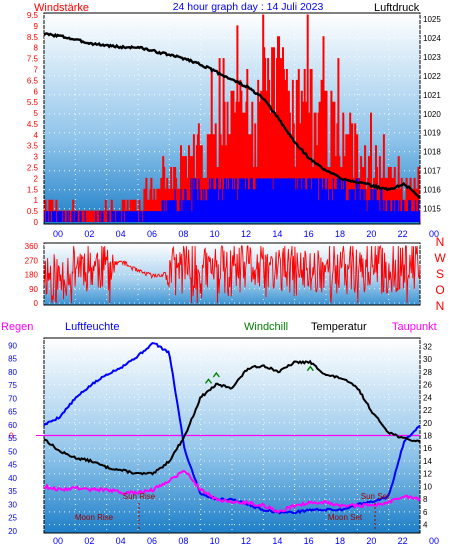 This screenshot has width=462, height=550. What do you see at coordinates (425, 525) in the screenshot?
I see `temperature-tick: 4` at bounding box center [425, 525].